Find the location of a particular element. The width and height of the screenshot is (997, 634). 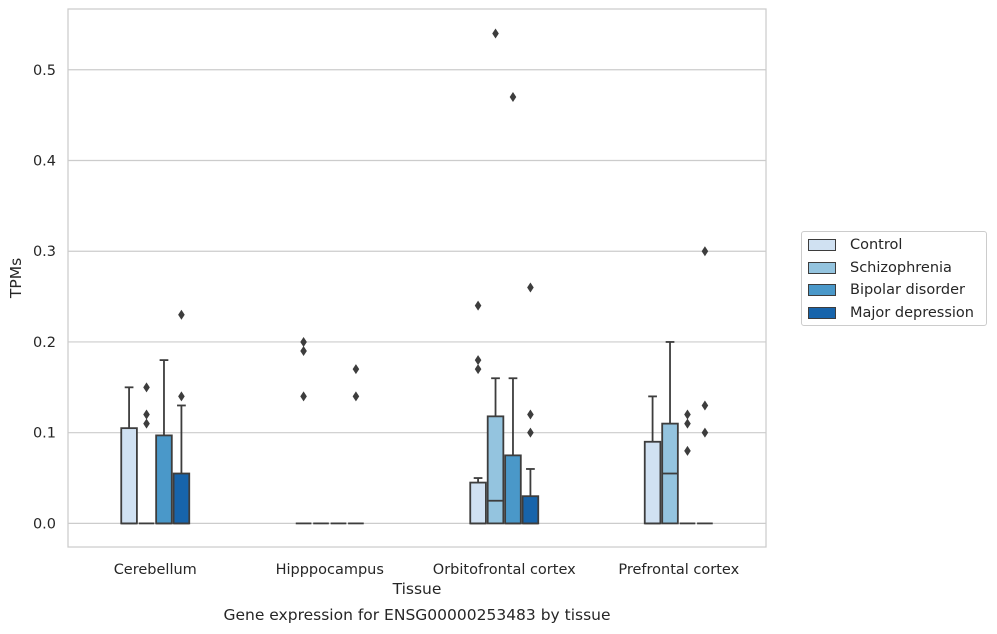

x-tick-label: Prefrontal cortex is located at coordinates (678, 570).